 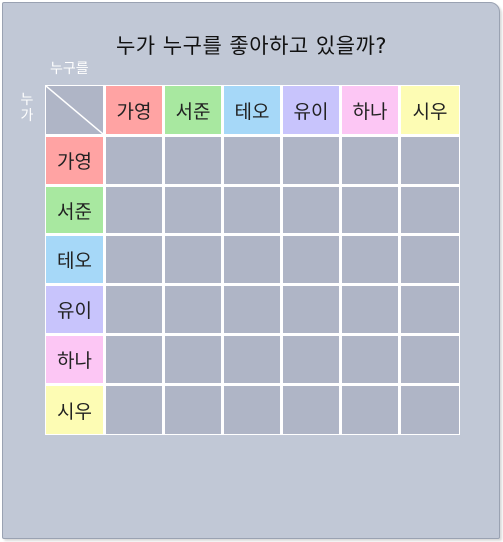 What do you see at coordinates (74, 359) in the screenshot?
I see `row-header-5: 하나` at bounding box center [74, 359].